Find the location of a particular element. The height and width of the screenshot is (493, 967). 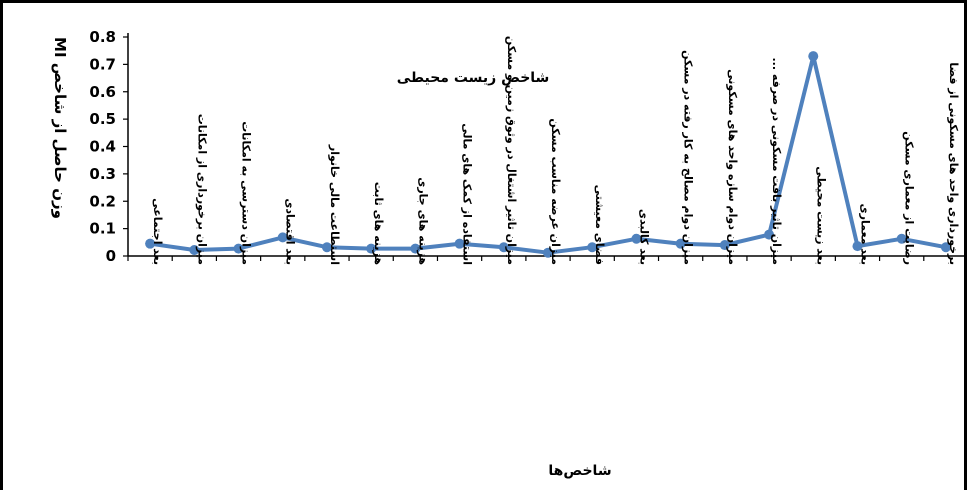

y-tick-label: 0 is located at coordinates (111, 256).